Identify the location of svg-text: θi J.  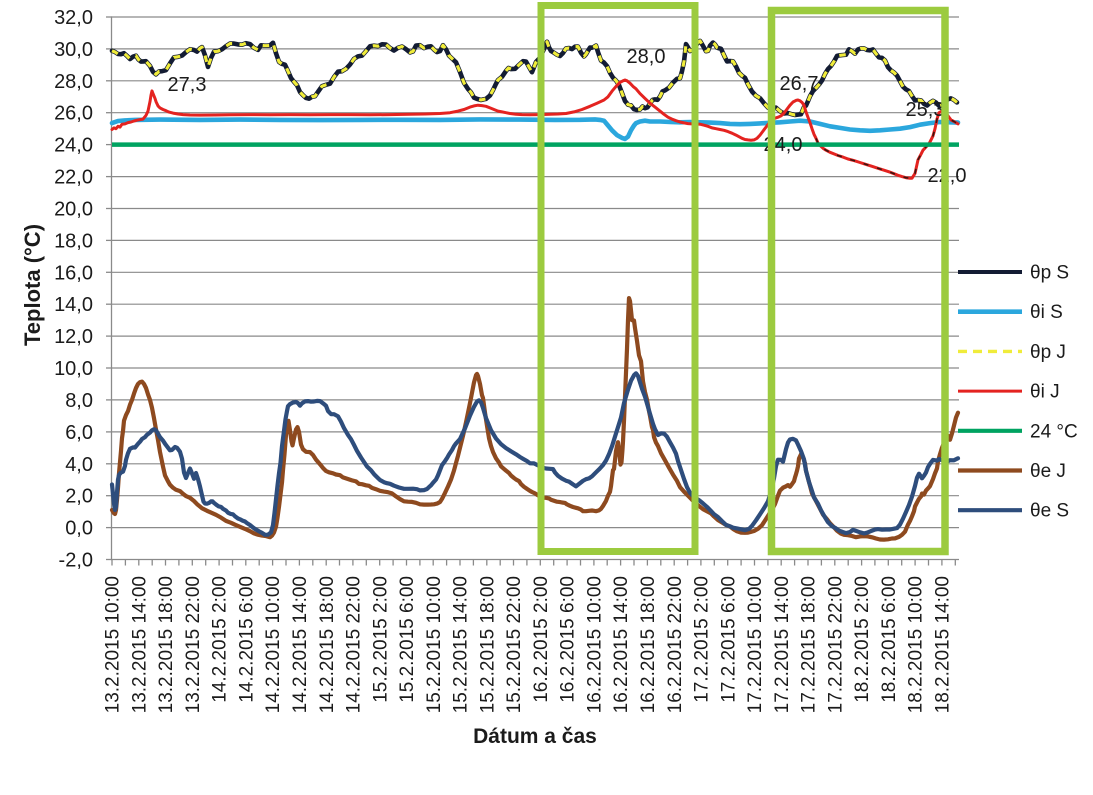
(1045, 392).